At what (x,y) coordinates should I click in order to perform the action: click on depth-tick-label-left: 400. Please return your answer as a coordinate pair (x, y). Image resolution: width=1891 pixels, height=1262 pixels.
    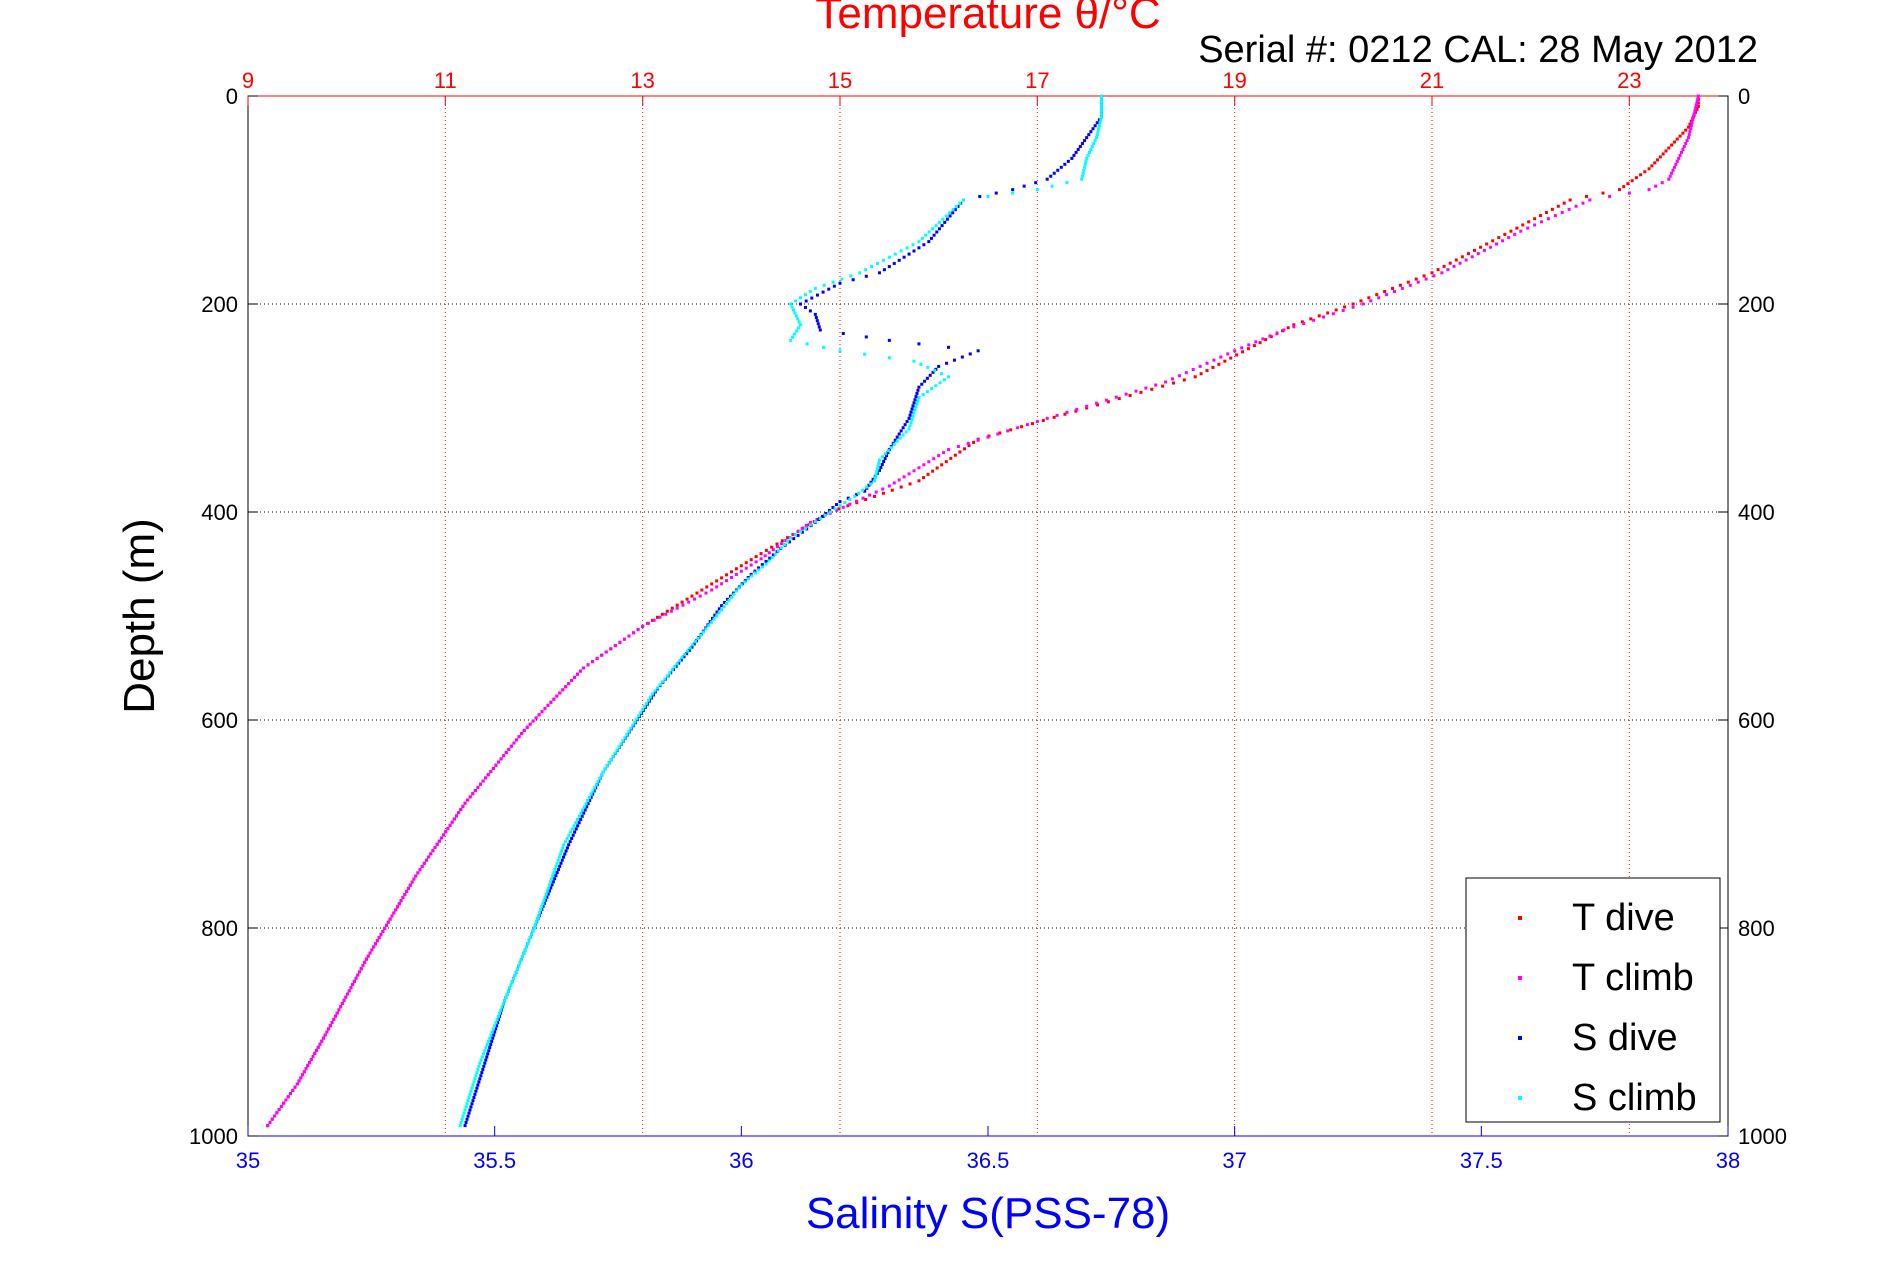
    Looking at the image, I should click on (219, 512).